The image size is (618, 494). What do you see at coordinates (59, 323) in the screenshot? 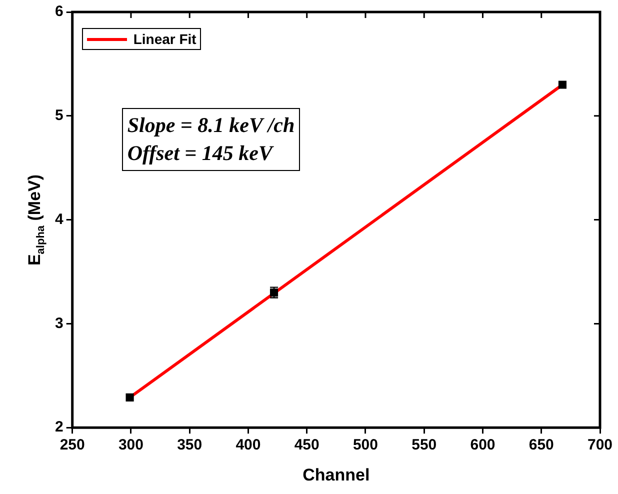
I see `y-tick-label: 3` at bounding box center [59, 323].